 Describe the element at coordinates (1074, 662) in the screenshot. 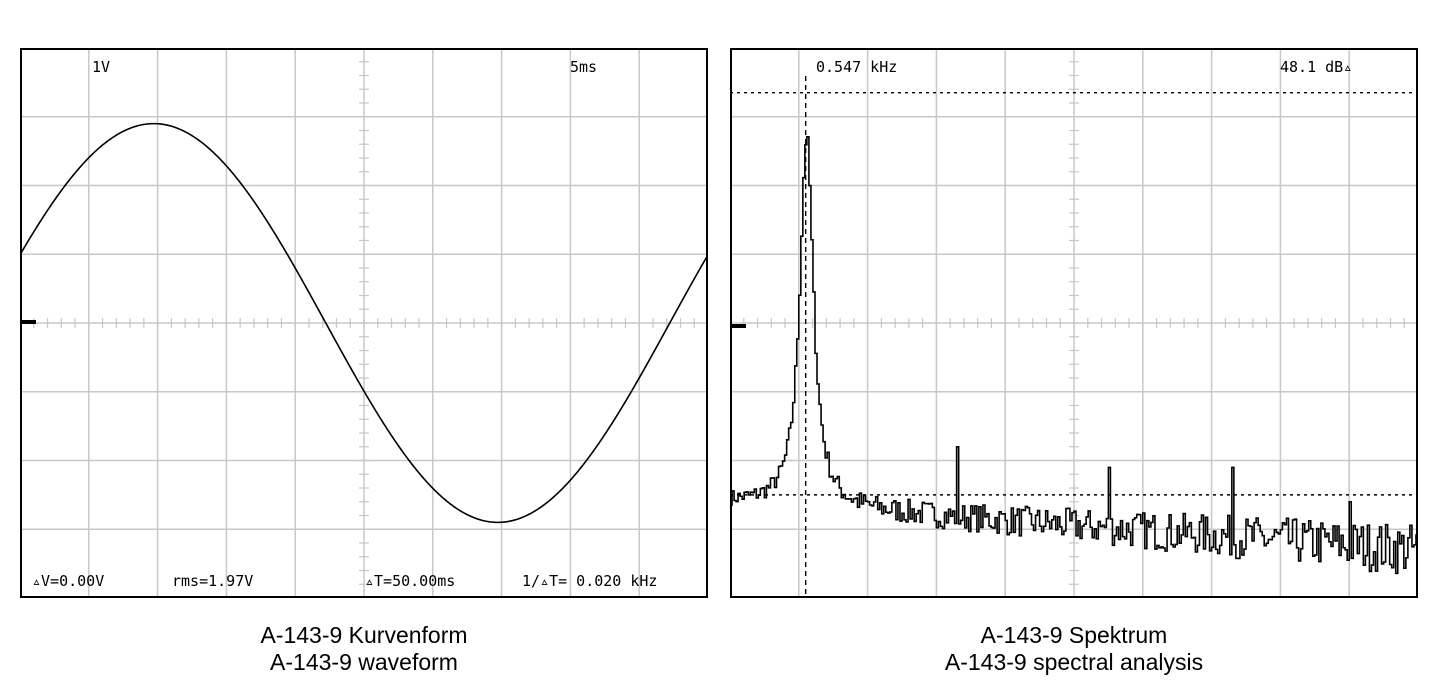

I see `spectrum-caption-en: A-143-9 spectral analysis` at that location.